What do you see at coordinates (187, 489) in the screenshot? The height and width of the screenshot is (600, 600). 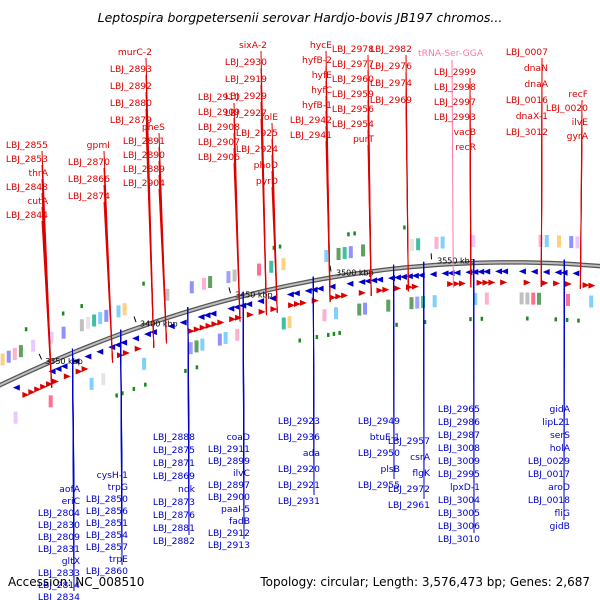 I see `gene-label: ndk` at bounding box center [187, 489].